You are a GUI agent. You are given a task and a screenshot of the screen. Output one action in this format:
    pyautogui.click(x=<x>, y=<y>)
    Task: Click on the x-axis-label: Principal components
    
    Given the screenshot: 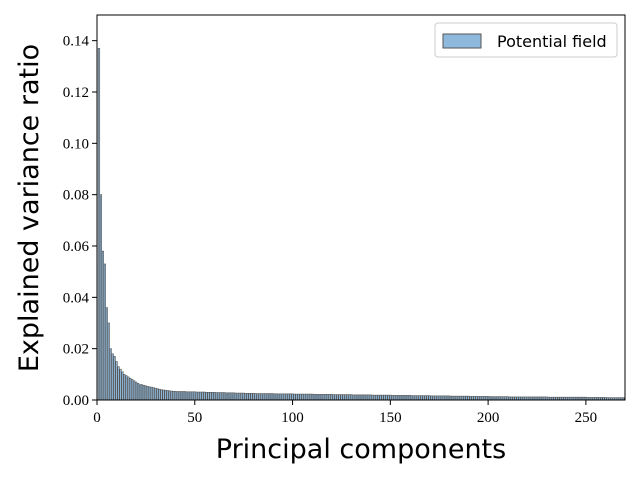 What is the action you would take?
    pyautogui.click(x=361, y=449)
    